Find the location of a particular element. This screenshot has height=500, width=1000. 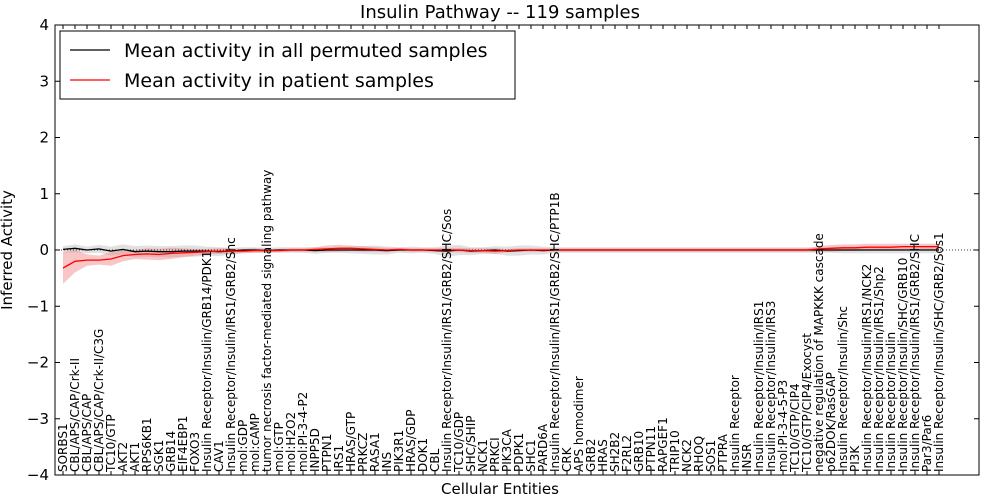

category-label: F2RL2 is located at coordinates (627, 453).